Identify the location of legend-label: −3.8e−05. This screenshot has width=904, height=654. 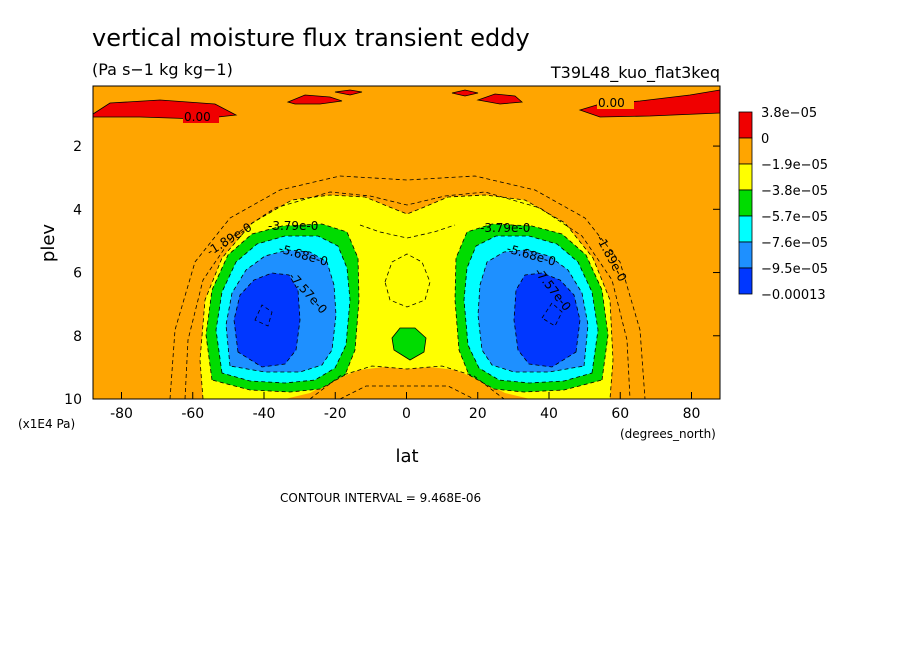
(794, 191).